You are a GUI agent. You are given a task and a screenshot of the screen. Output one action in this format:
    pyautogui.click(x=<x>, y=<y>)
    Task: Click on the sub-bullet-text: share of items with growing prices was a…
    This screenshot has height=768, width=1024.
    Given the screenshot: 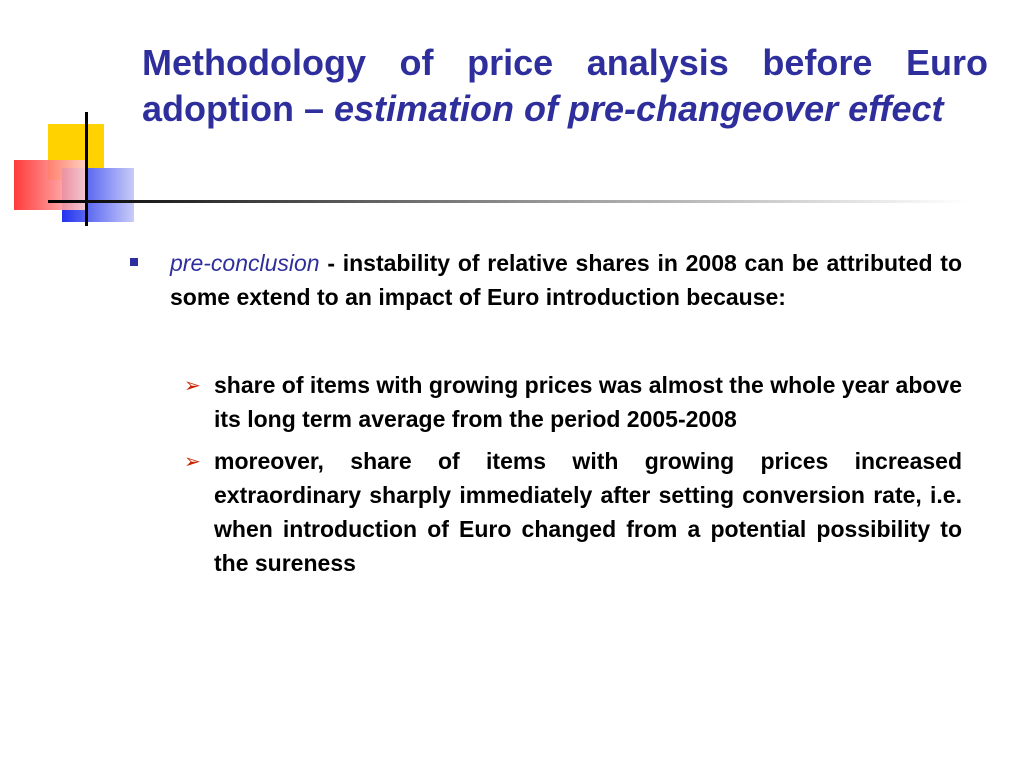 What is the action you would take?
    pyautogui.click(x=588, y=402)
    